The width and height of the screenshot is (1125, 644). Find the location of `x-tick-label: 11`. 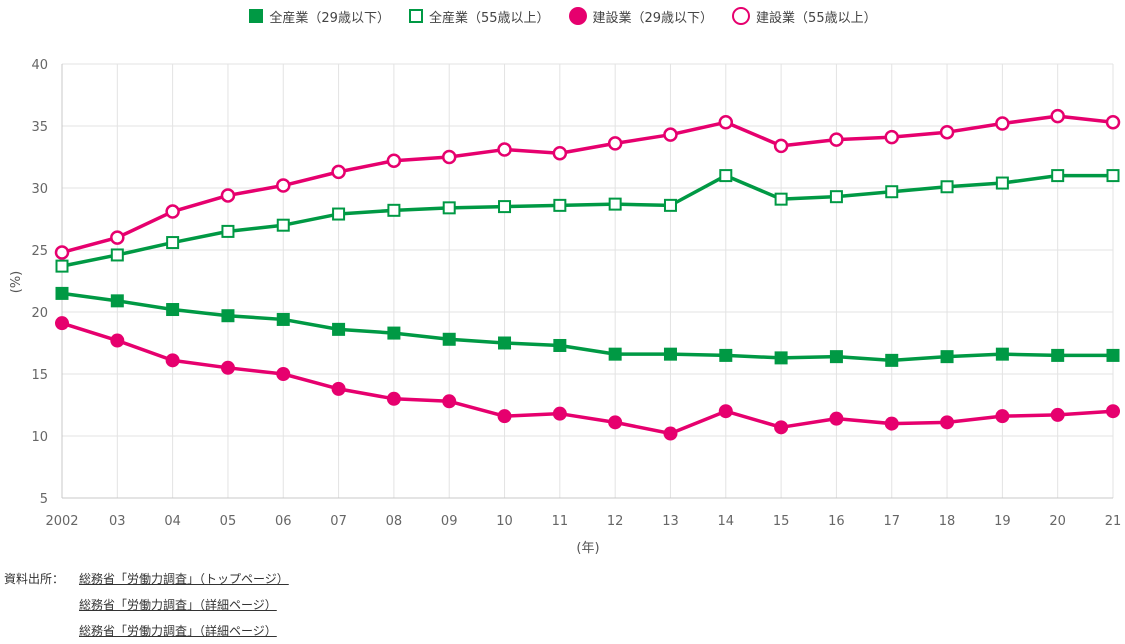

x-tick-label: 11 is located at coordinates (560, 521).